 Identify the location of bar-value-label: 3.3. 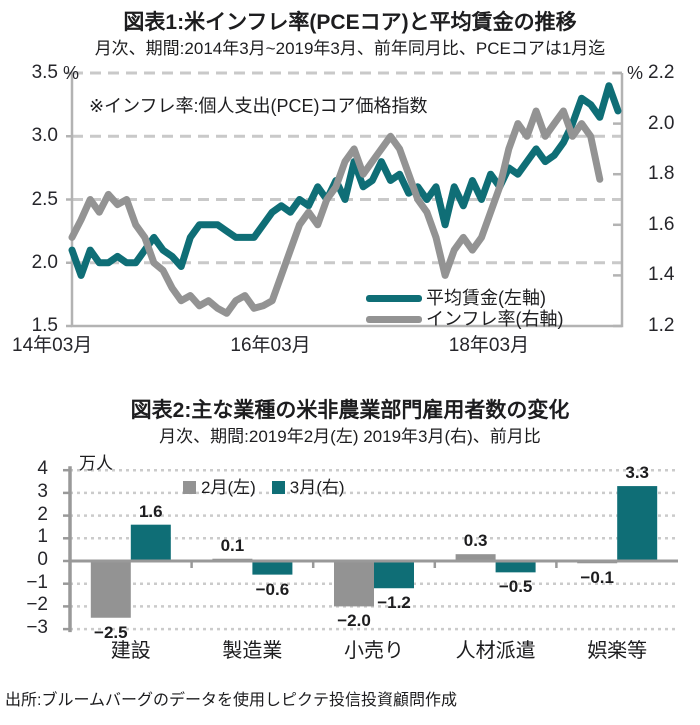
(637, 473).